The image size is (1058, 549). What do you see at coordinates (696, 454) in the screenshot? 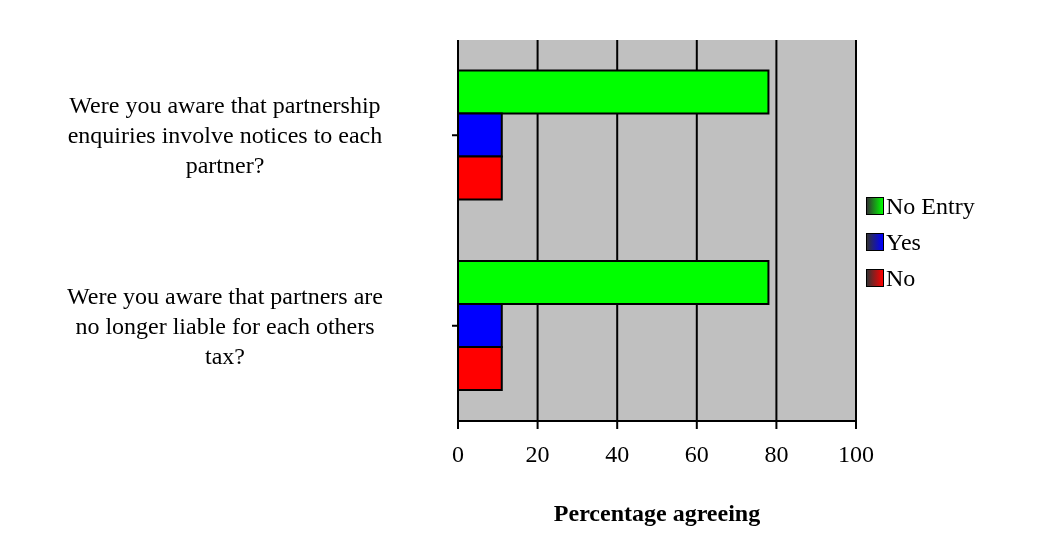
I see `x-tick-label: 60` at bounding box center [696, 454].